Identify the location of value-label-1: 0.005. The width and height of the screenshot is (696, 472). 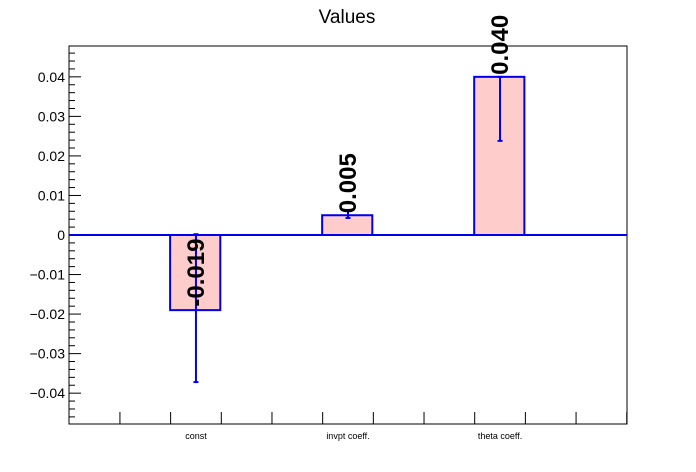
(348, 183).